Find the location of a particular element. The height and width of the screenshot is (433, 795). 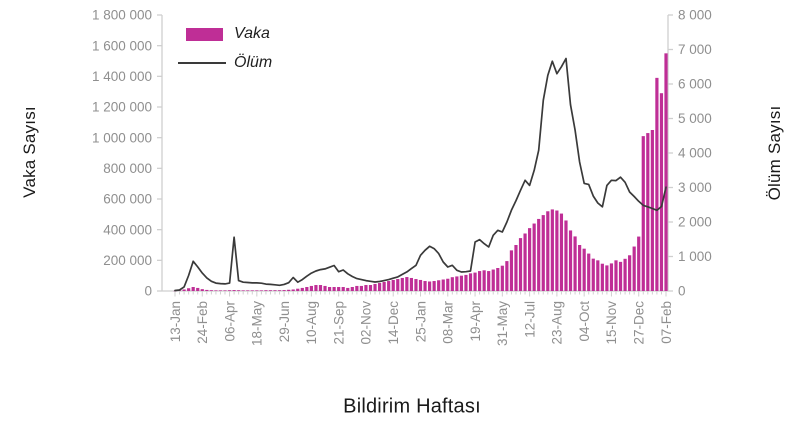

vaka-bar-swatch-icon is located at coordinates (204, 34).